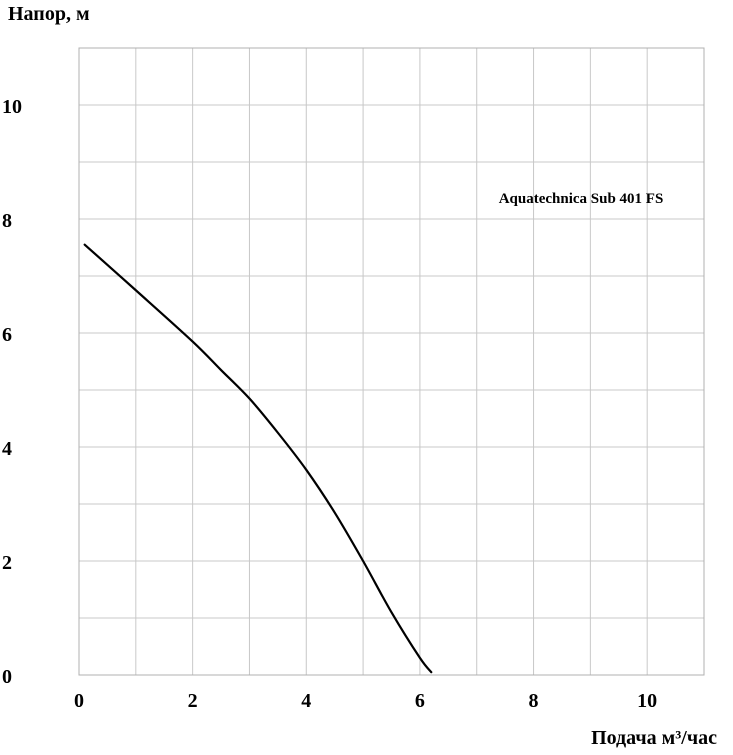 The height and width of the screenshot is (755, 733). What do you see at coordinates (306, 701) in the screenshot?
I see `x-tick-label: 4` at bounding box center [306, 701].